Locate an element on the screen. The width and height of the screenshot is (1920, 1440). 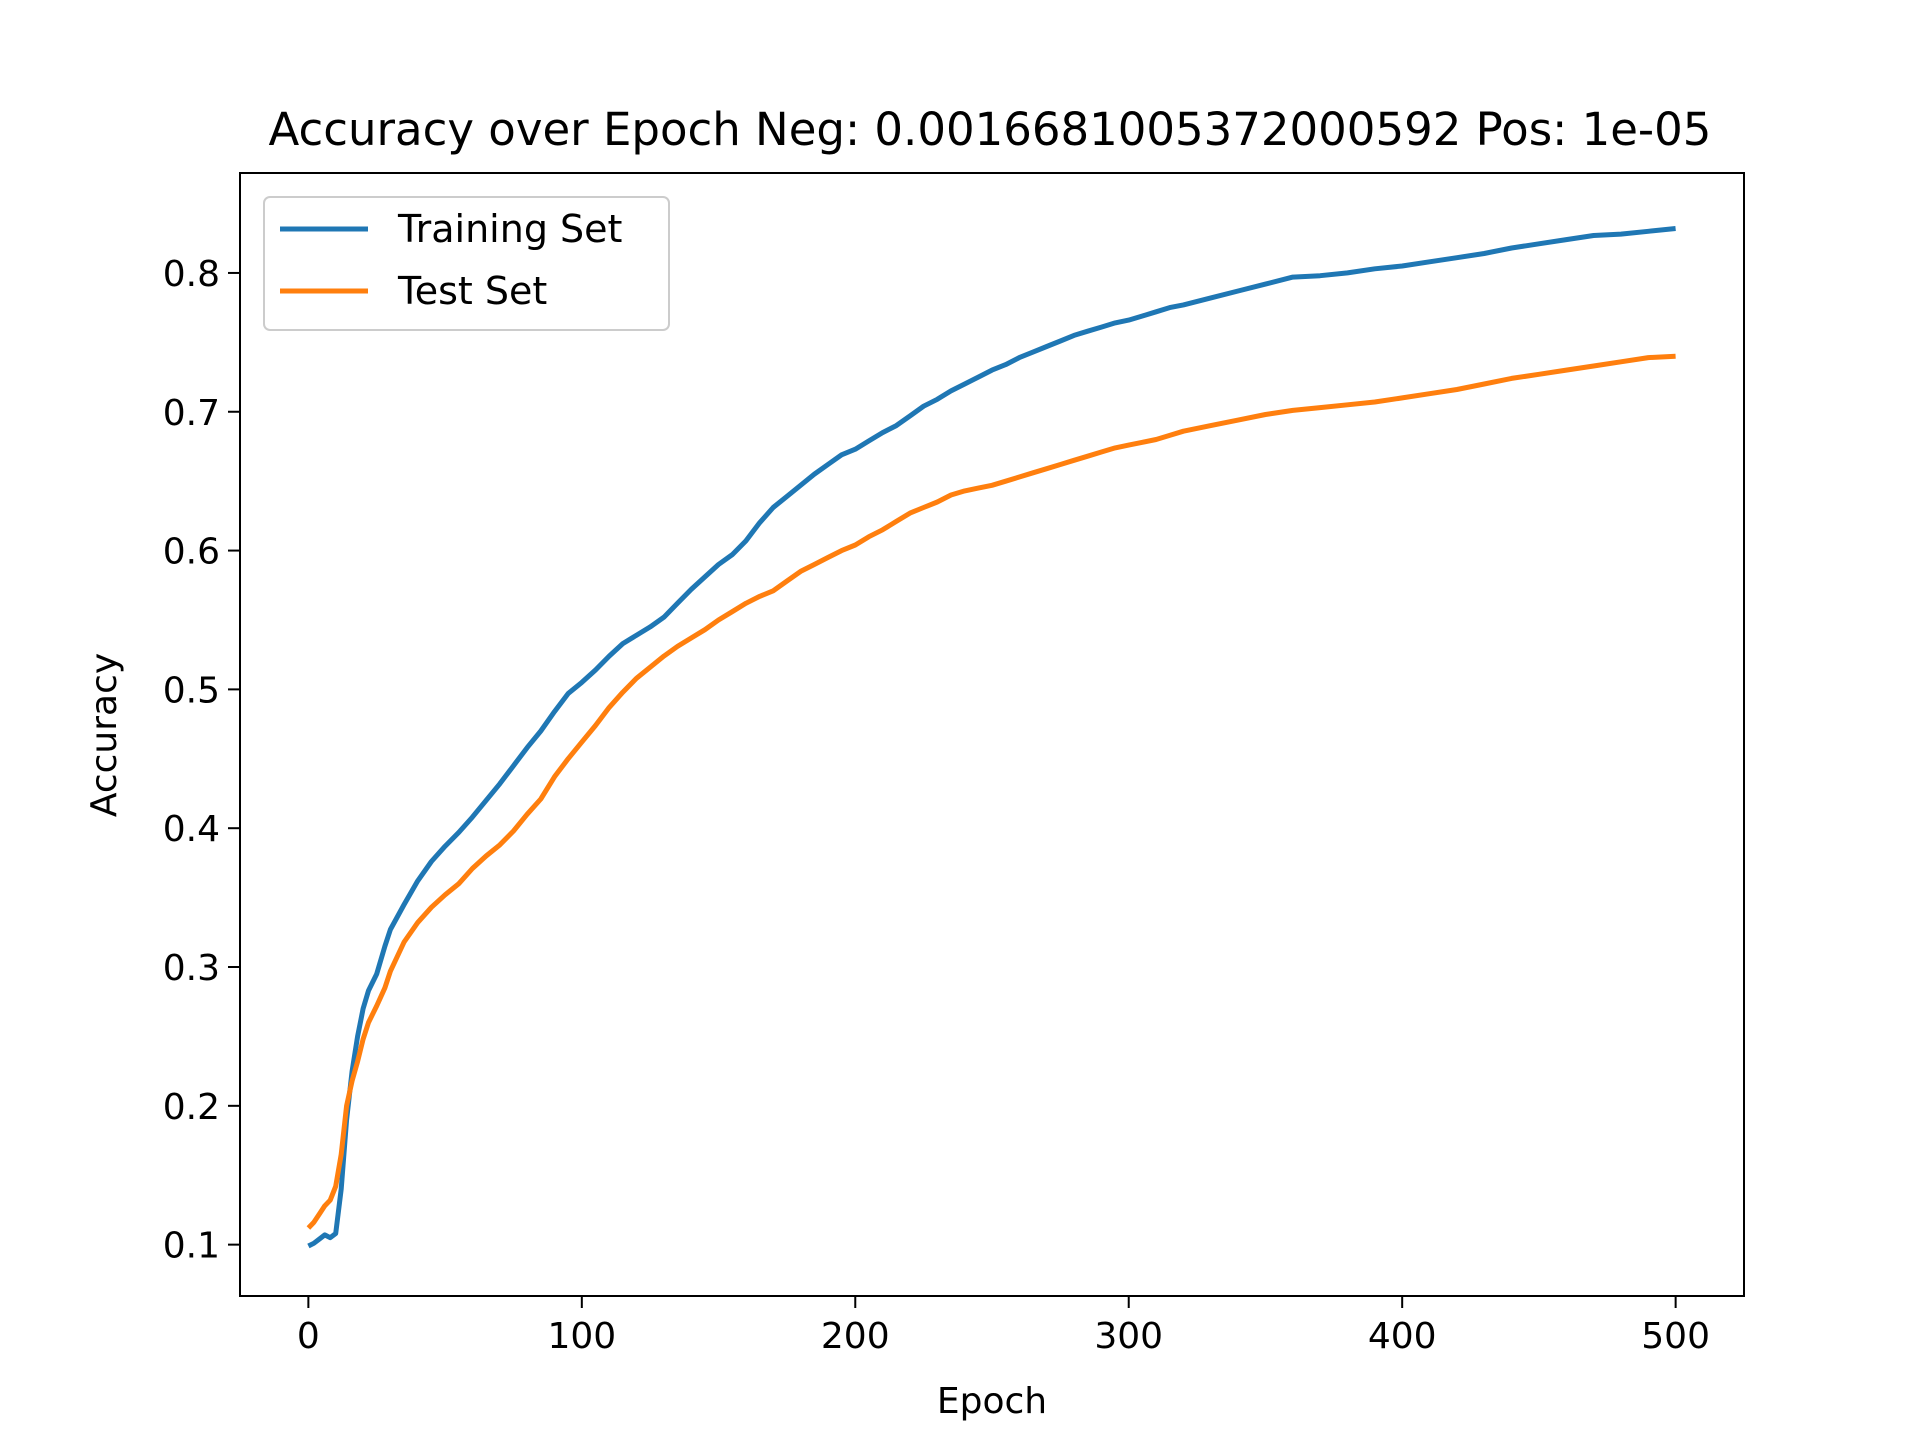
y-tick-label: 0.3 is located at coordinates (191, 968).